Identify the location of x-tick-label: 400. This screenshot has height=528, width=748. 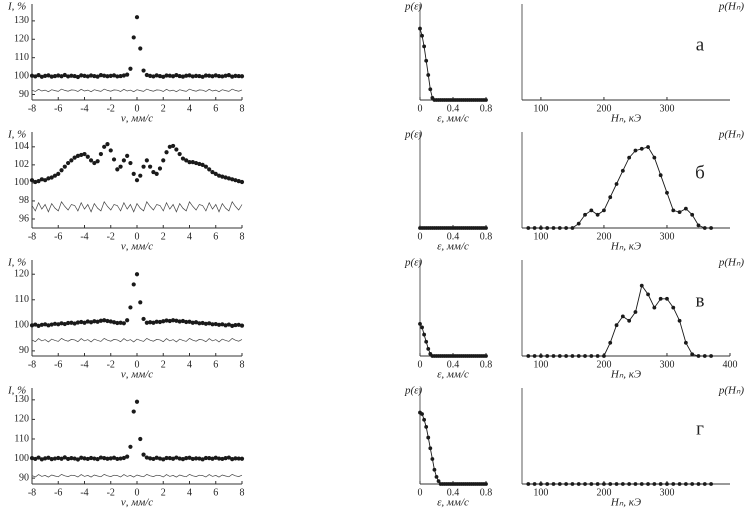
(730, 364).